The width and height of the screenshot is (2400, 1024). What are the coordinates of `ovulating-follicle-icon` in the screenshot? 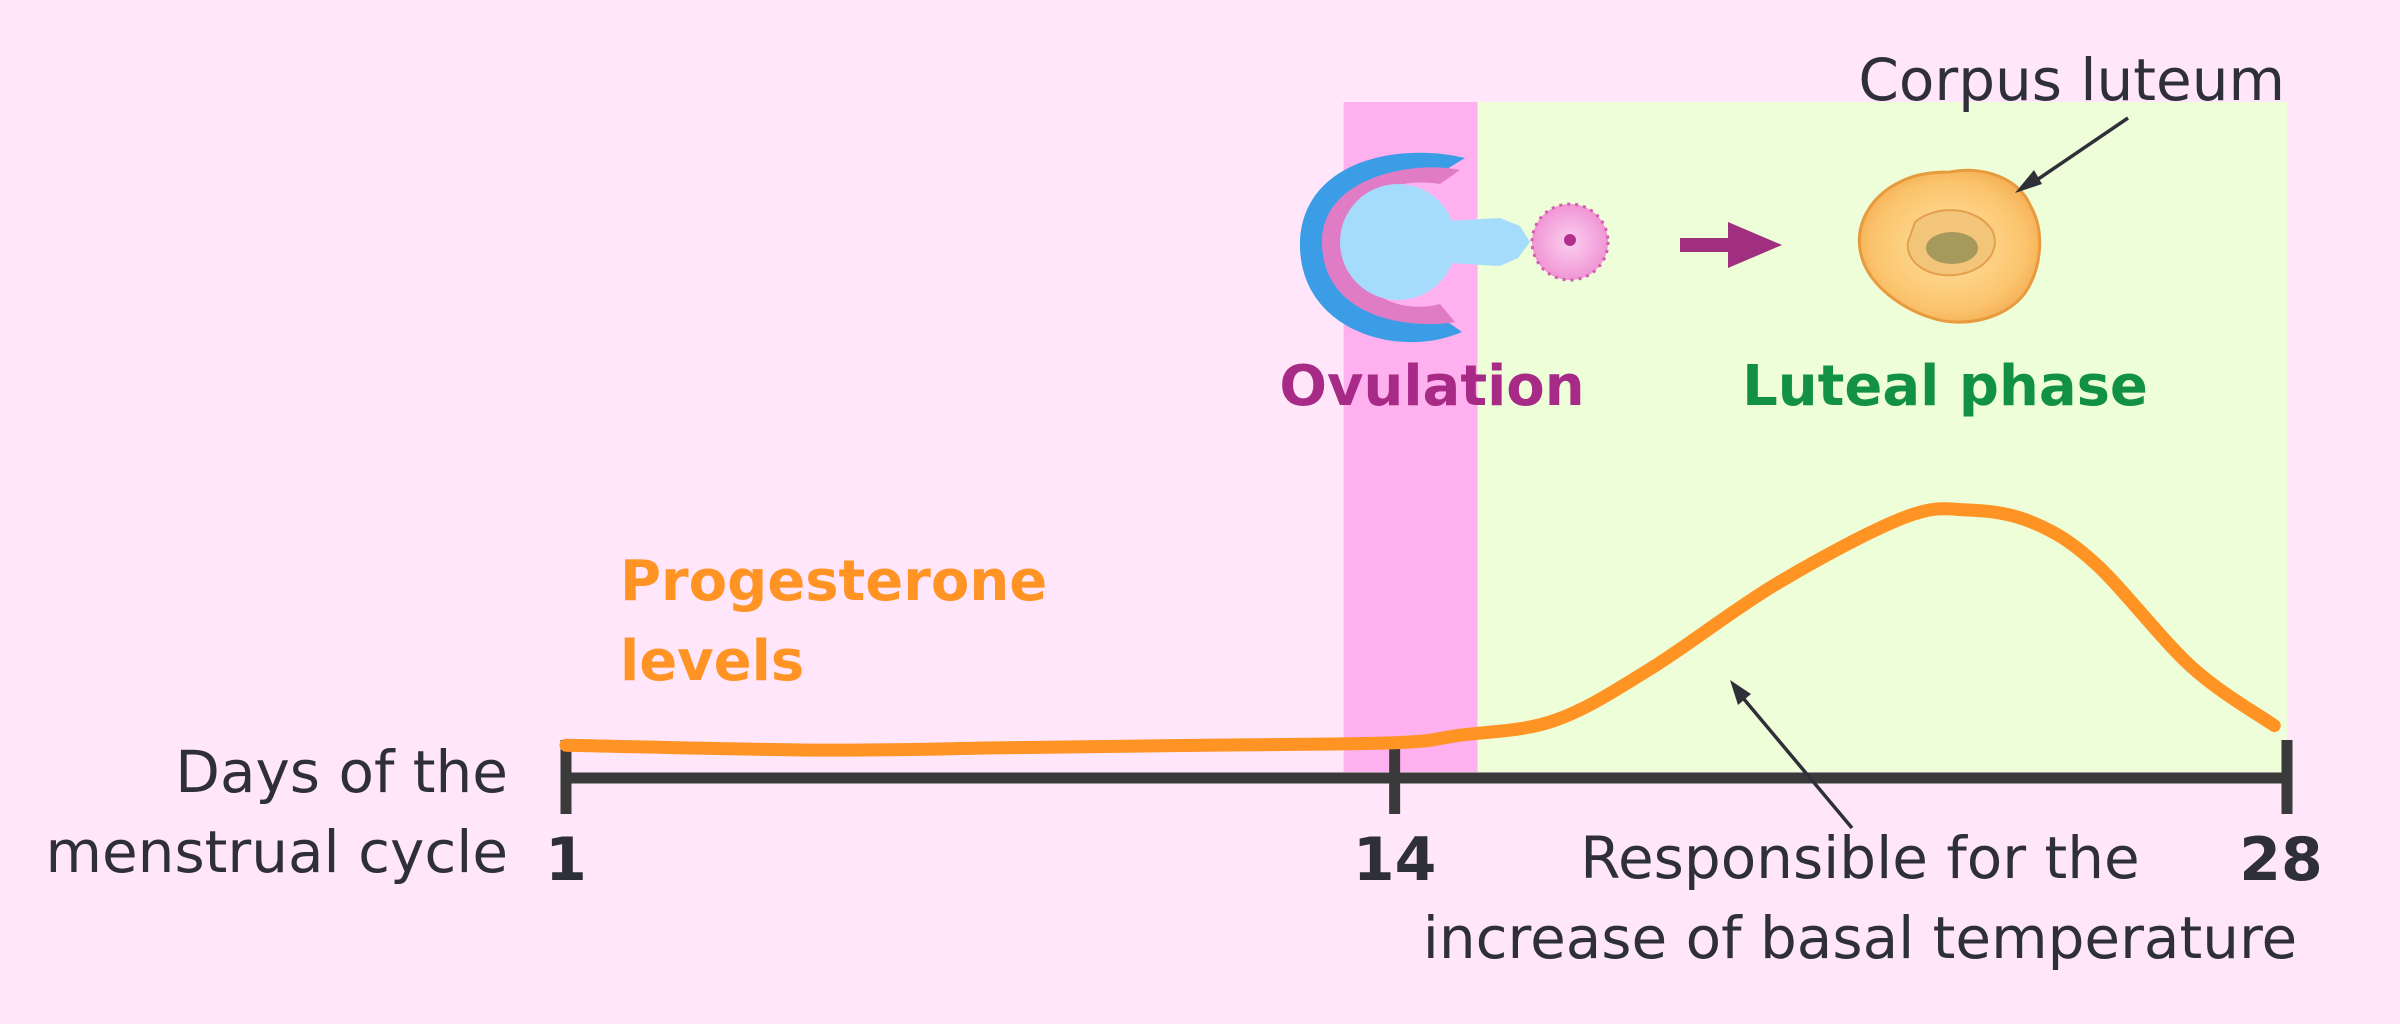 It's located at (1414, 247).